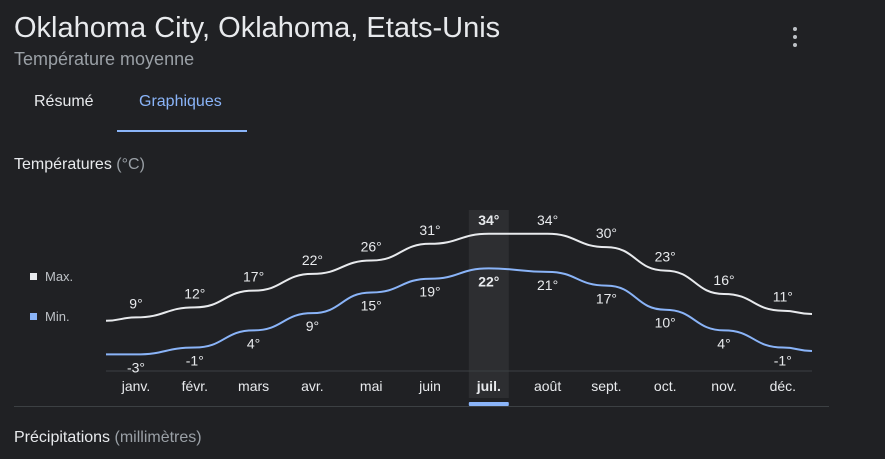 The height and width of the screenshot is (459, 885). Describe the element at coordinates (135, 303) in the screenshot. I see `max-label-1: 9°` at that location.